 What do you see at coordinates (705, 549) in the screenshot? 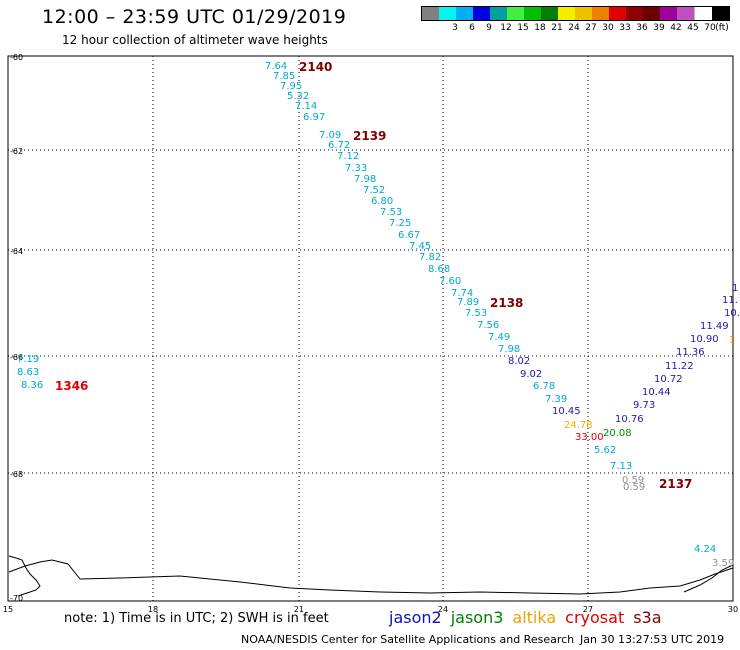
I see `swh-label: 4.24` at bounding box center [705, 549].